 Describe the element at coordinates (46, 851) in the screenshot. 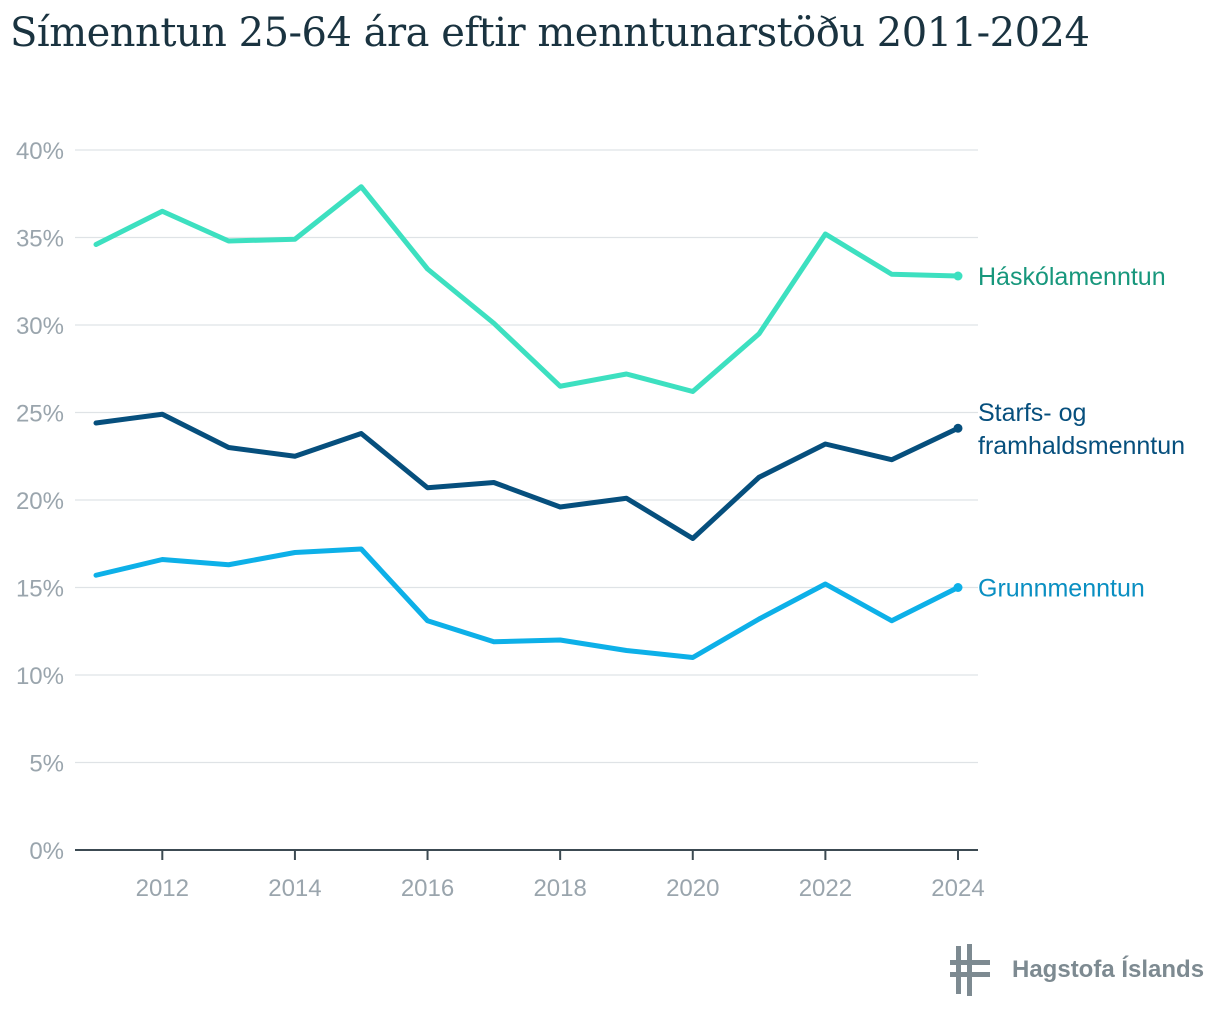

I see `y-tick-label: 0%` at that location.